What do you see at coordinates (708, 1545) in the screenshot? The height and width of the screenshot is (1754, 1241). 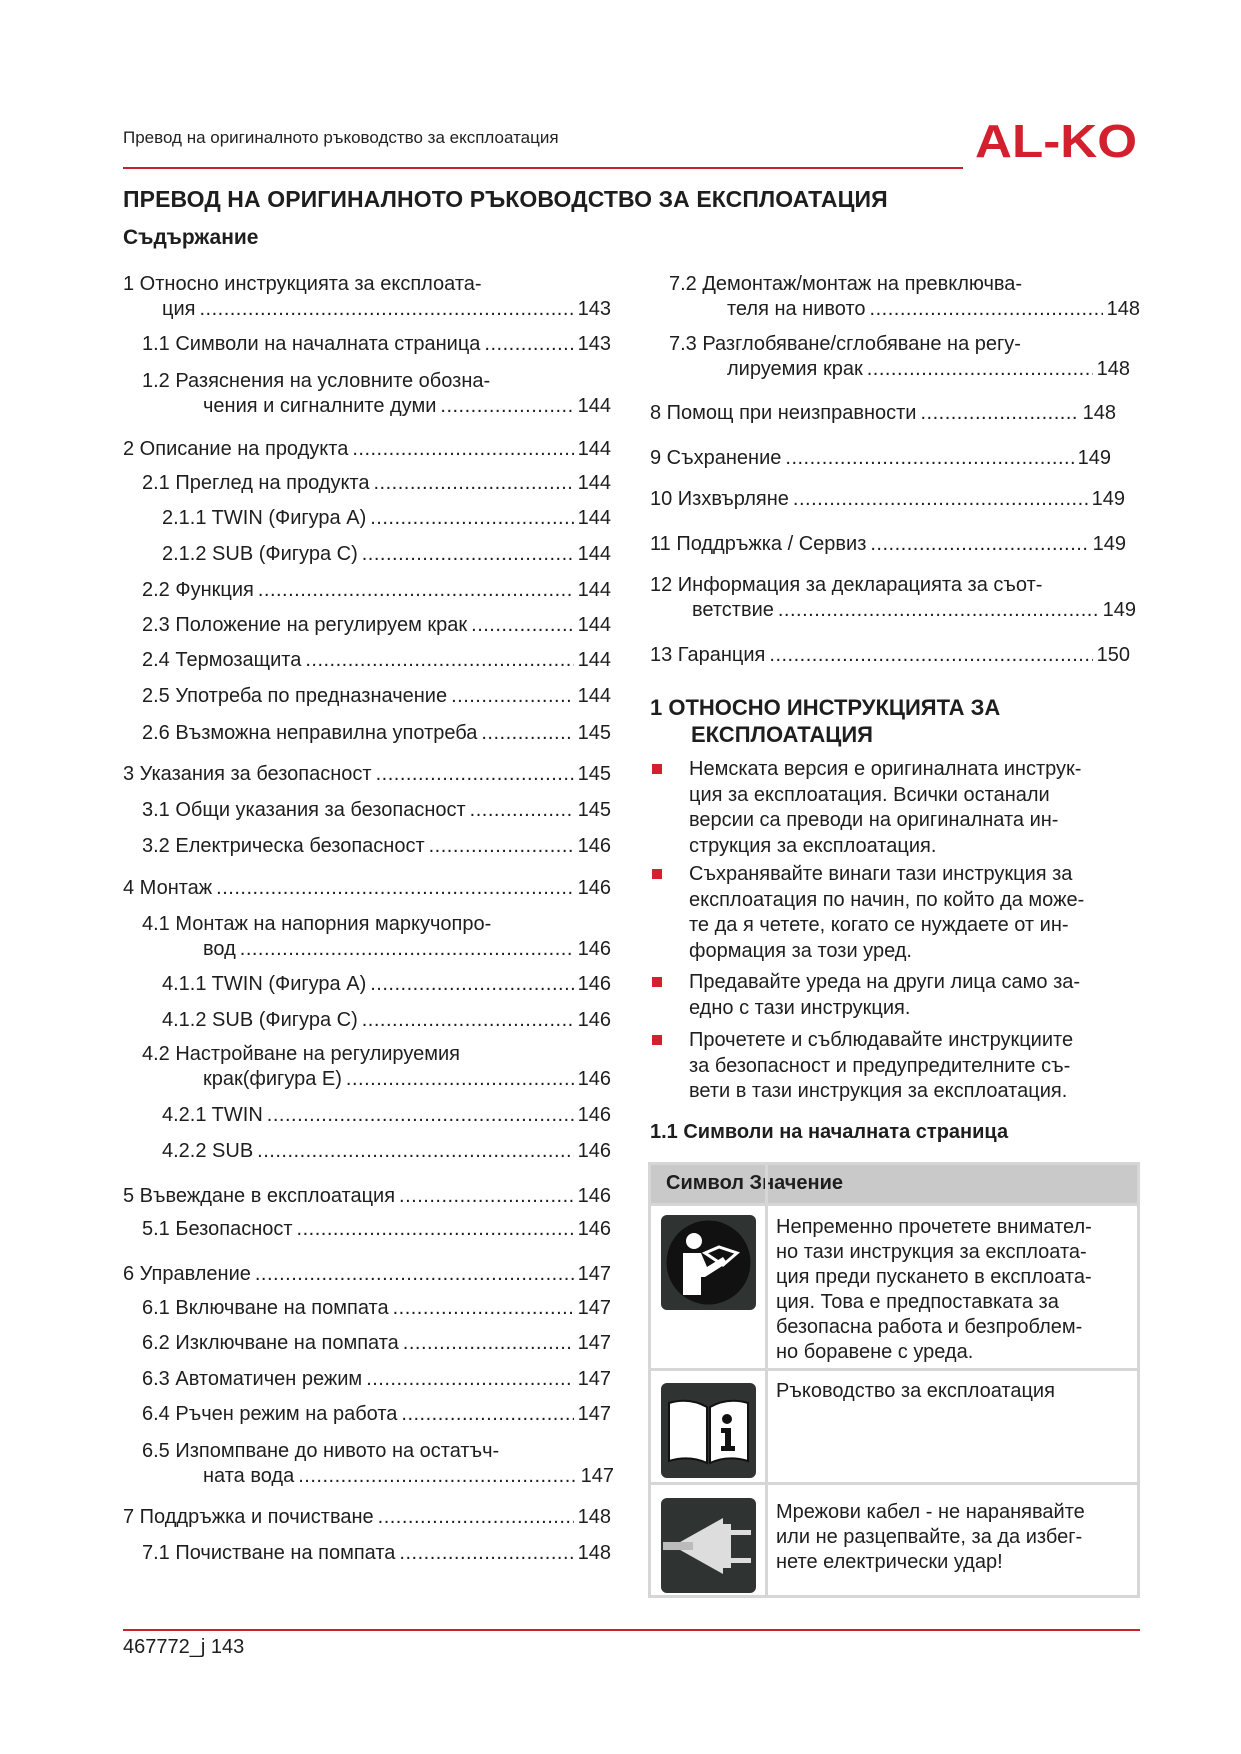 I see `power-plug-icon` at bounding box center [708, 1545].